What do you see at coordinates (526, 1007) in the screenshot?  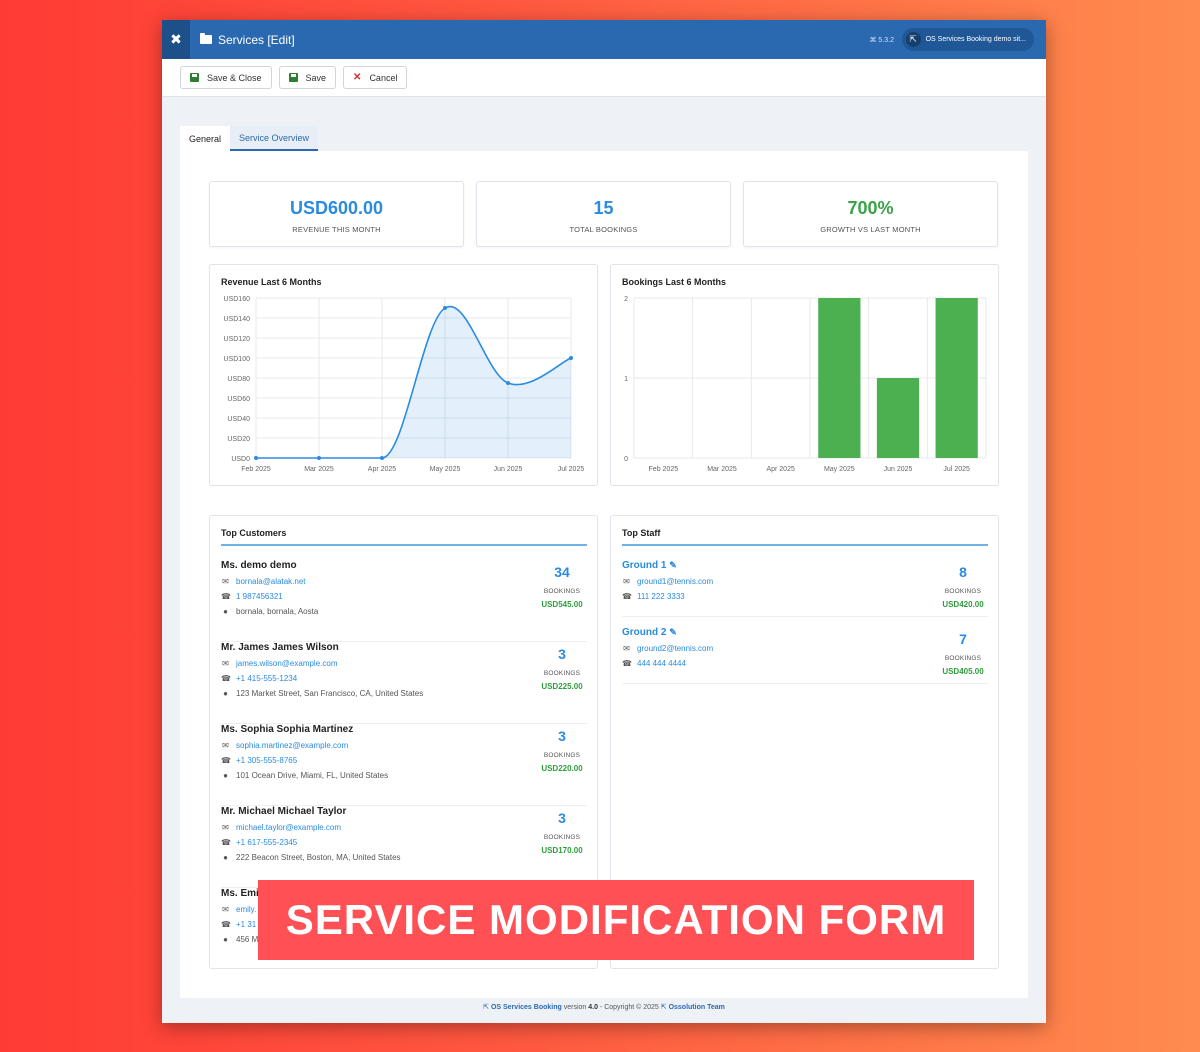 I see `footer-product-link: OS Services Booking` at bounding box center [526, 1007].